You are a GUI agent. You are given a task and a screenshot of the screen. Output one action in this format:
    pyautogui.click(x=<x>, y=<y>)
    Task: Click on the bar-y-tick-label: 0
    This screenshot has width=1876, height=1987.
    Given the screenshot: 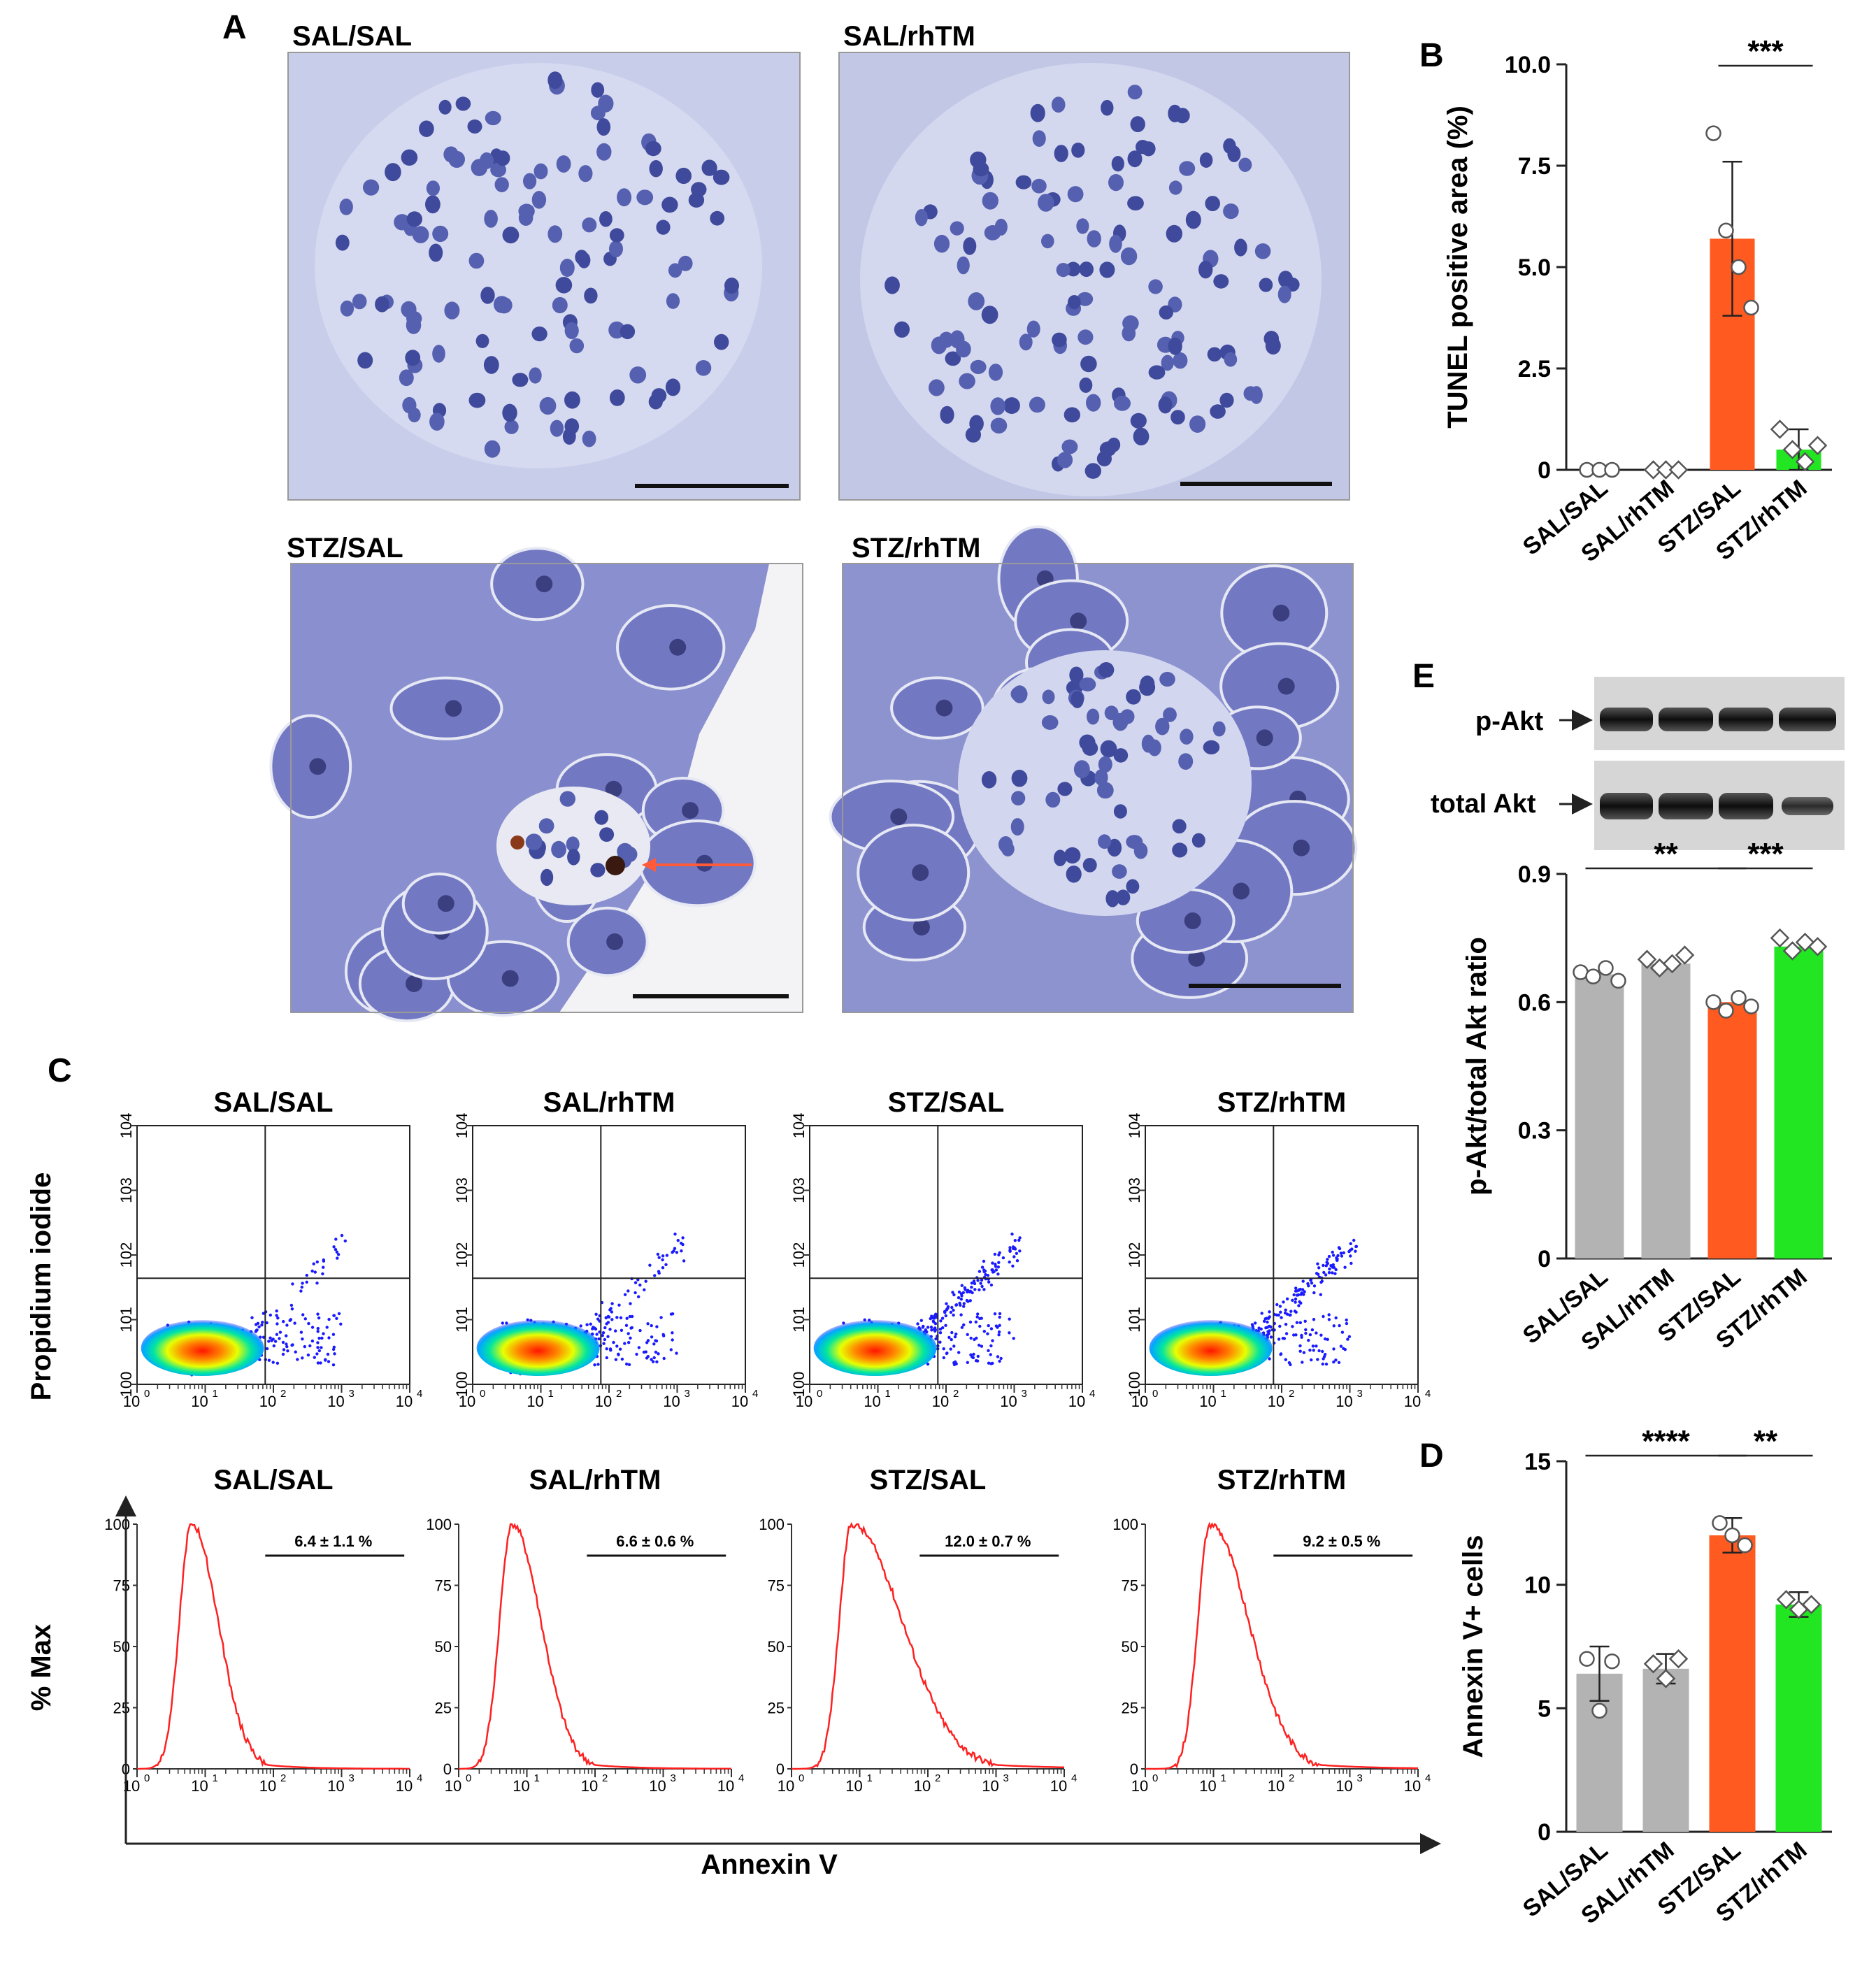 What is the action you would take?
    pyautogui.click(x=1544, y=1259)
    